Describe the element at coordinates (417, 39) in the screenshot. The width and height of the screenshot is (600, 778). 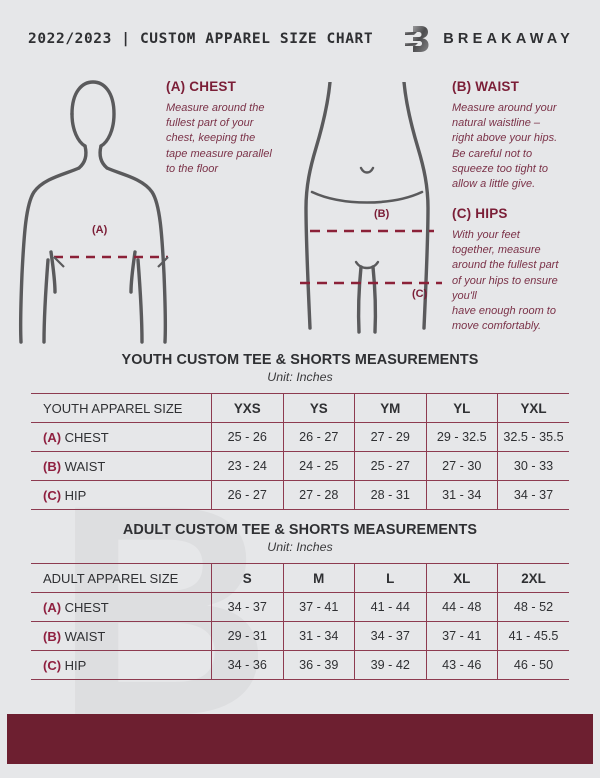
I see `breakaway-b-logo-icon` at that location.